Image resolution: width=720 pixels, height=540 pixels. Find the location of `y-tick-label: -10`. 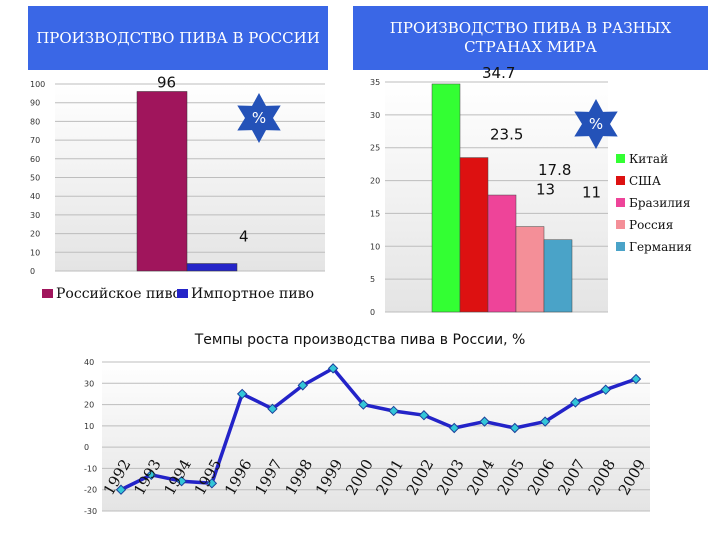

y-tick-label: -10 is located at coordinates (90, 468).